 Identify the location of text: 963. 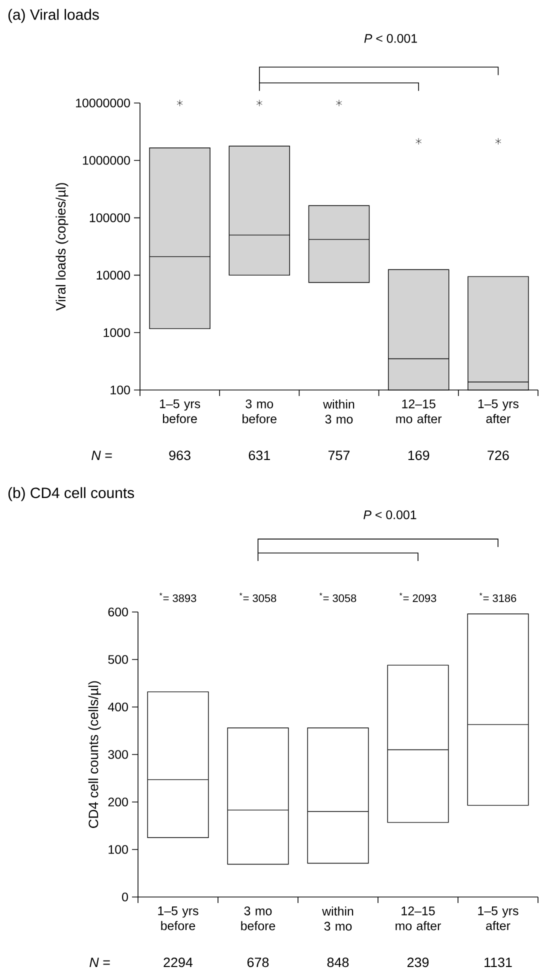
(179, 455).